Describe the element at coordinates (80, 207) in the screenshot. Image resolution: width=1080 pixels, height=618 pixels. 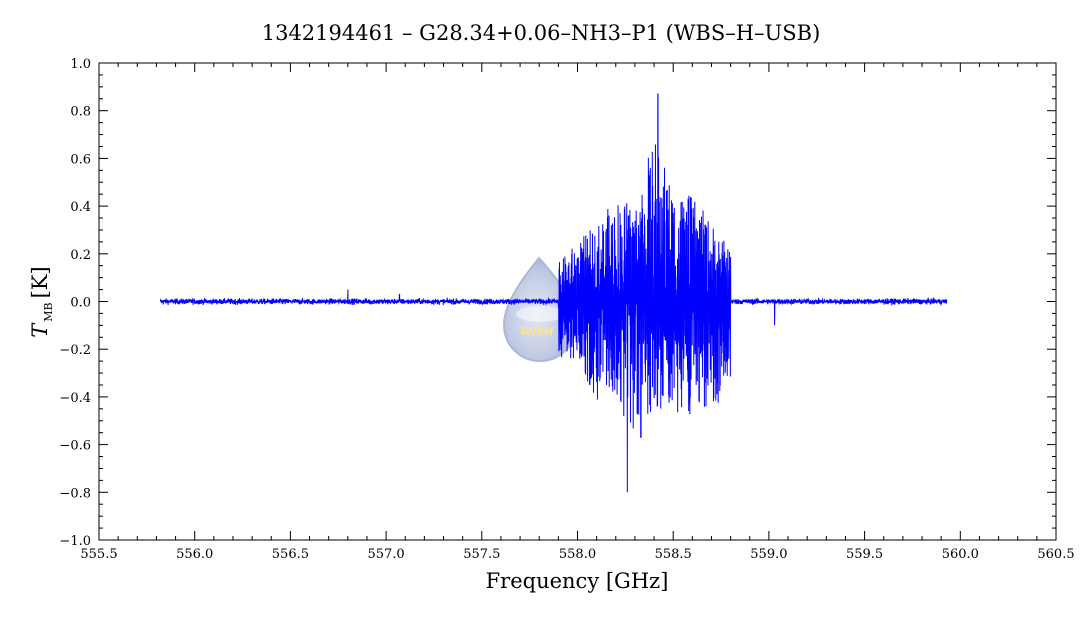
I see `y-tick-label: 0.4` at that location.